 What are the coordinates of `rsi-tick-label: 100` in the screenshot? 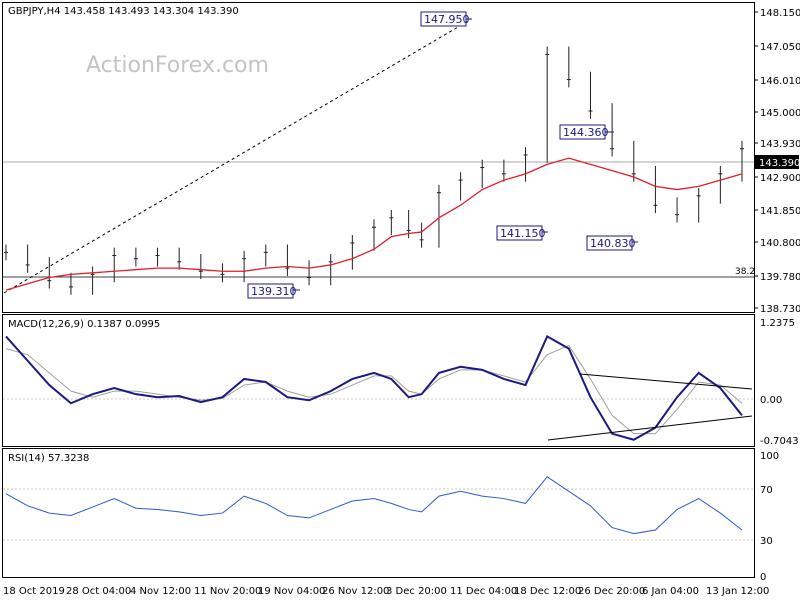 It's located at (769, 456).